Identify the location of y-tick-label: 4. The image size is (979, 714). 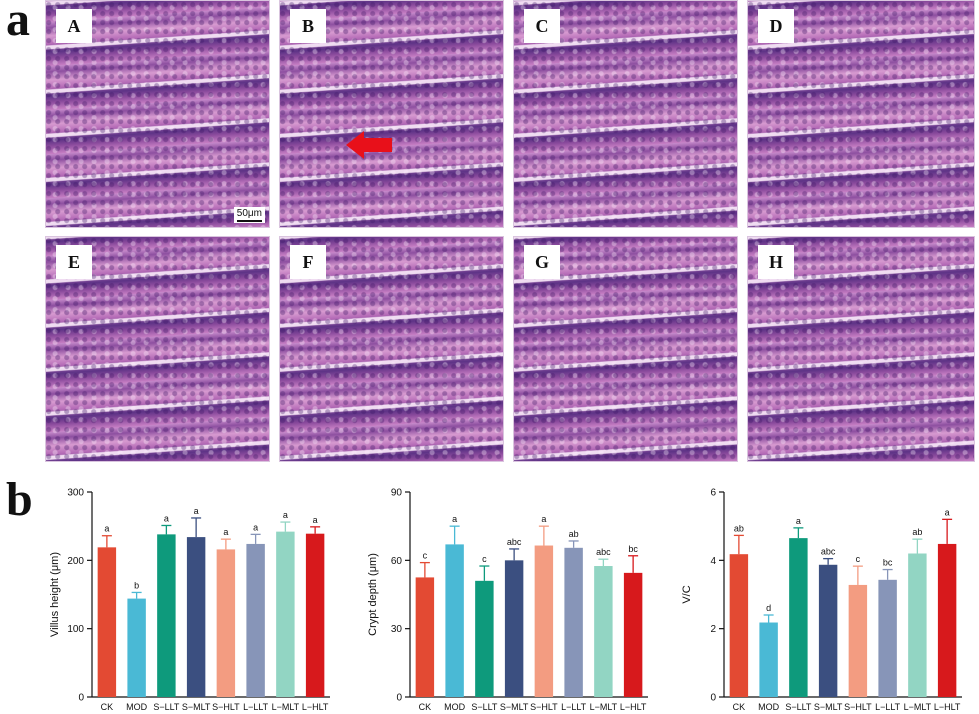
(713, 561).